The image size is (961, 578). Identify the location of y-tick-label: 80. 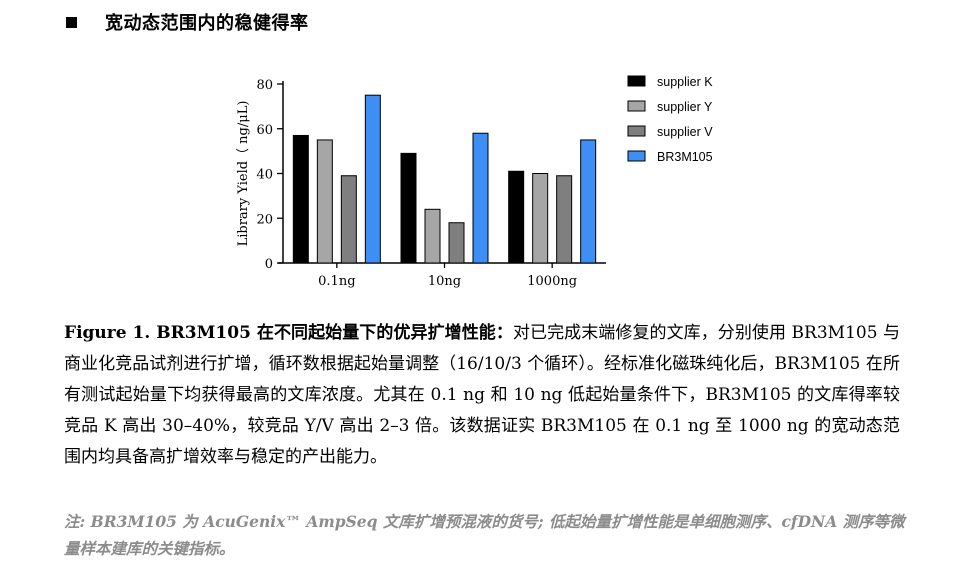
(264, 85).